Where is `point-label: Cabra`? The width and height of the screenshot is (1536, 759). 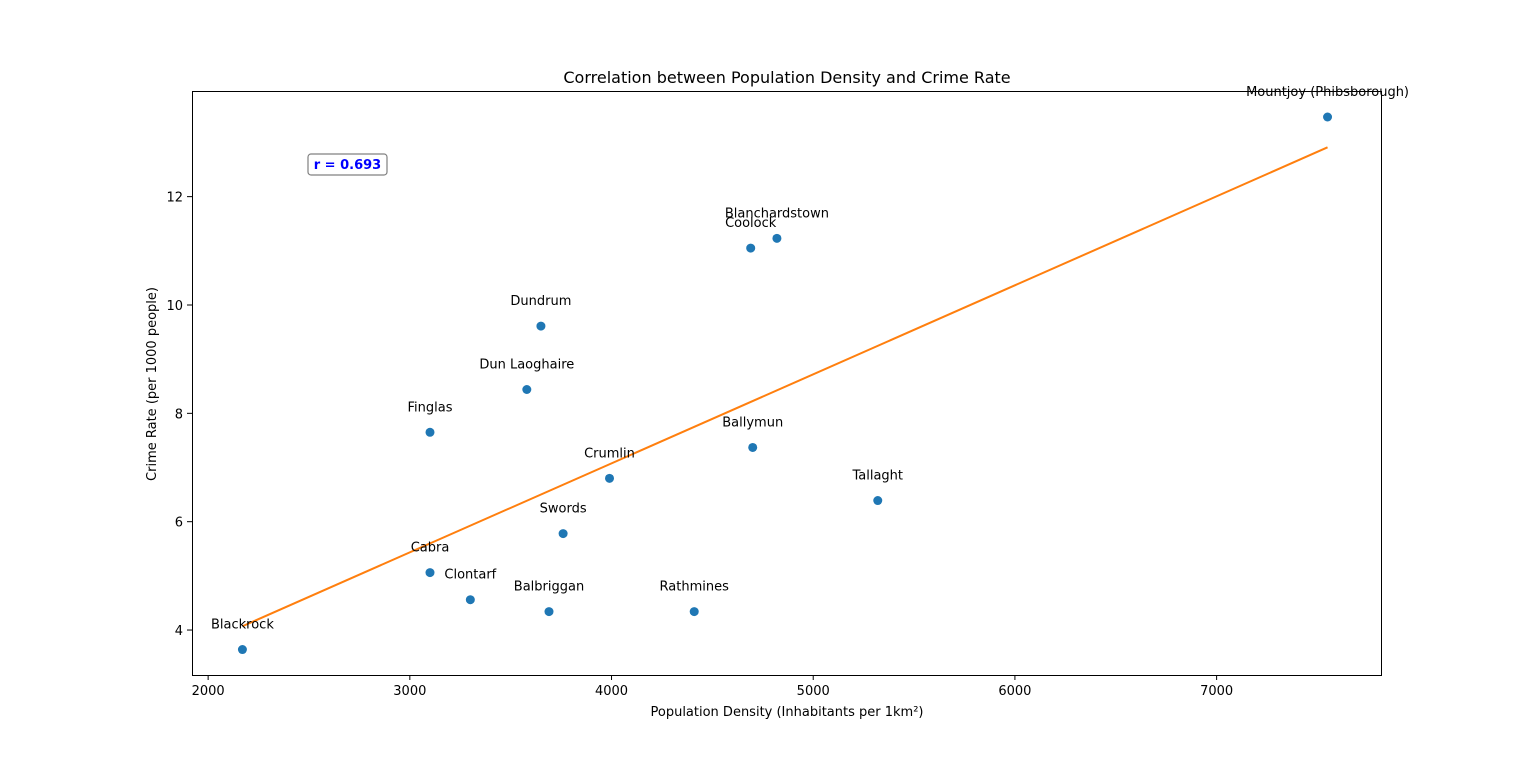 point-label: Cabra is located at coordinates (430, 548).